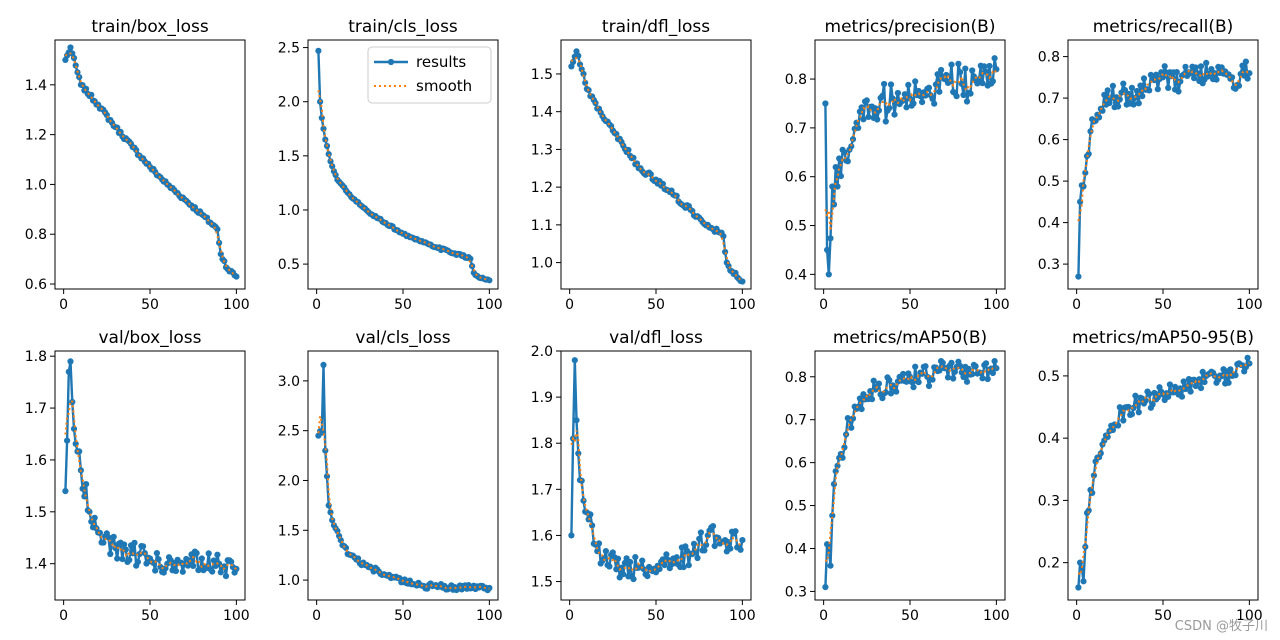  What do you see at coordinates (542, 188) in the screenshot?
I see `y-tick-label: 1.2` at bounding box center [542, 188].